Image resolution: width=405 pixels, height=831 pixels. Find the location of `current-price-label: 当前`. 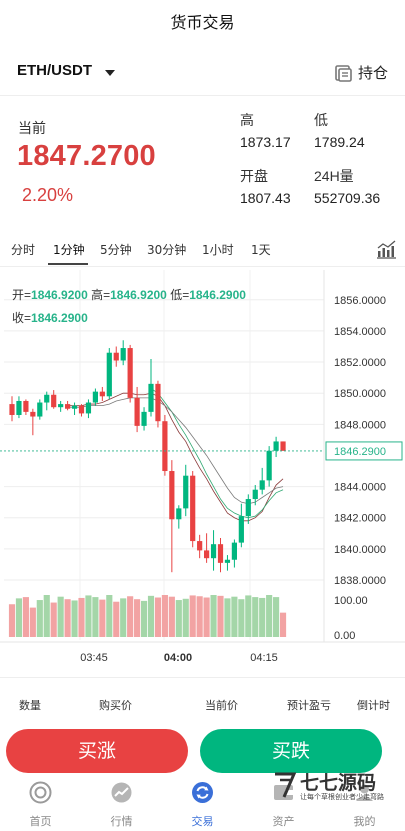

current-price-label: 当前 is located at coordinates (32, 129).